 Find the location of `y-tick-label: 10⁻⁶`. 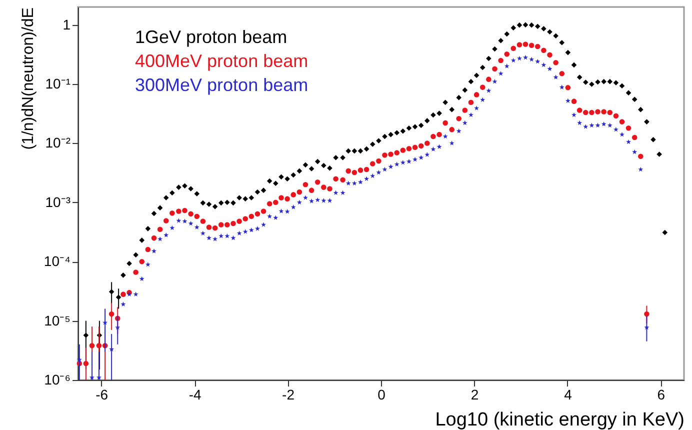

y-tick-label: 10⁻⁶ is located at coordinates (57, 380).